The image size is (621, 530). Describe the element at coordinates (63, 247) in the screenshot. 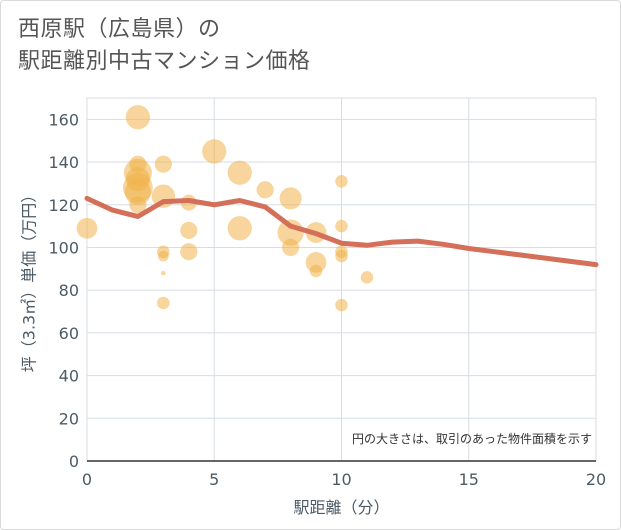

I see `y-tick-label: 100` at that location.